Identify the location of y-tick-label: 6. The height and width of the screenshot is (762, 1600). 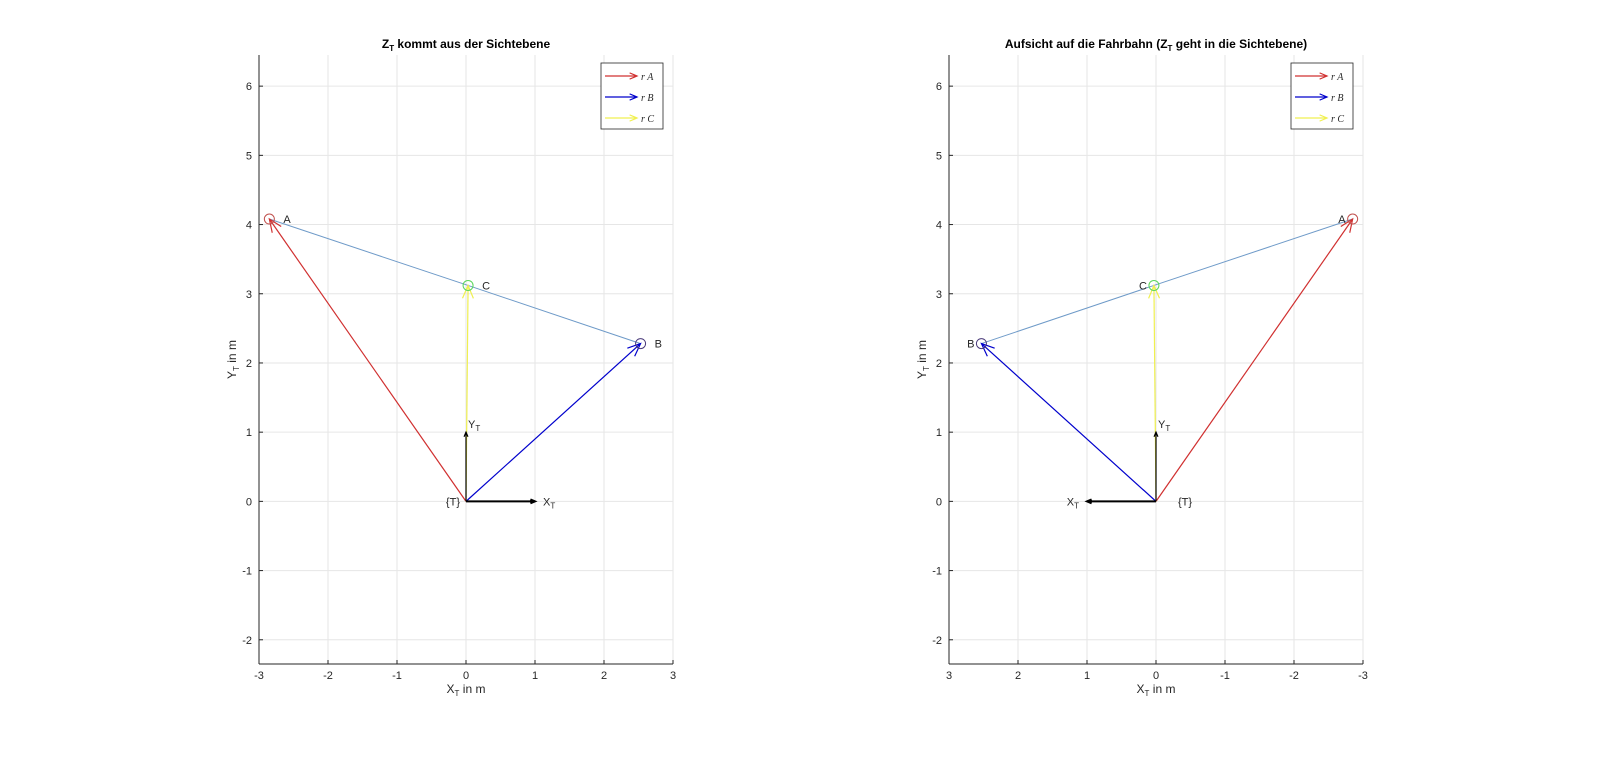
(249, 87).